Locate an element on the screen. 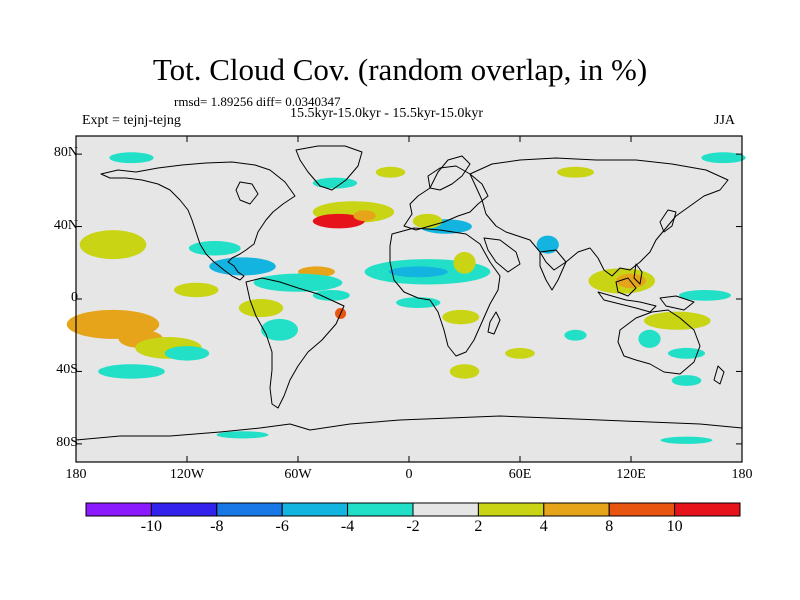 The height and width of the screenshot is (600, 800). coast-hudson-bay is located at coordinates (247, 193).